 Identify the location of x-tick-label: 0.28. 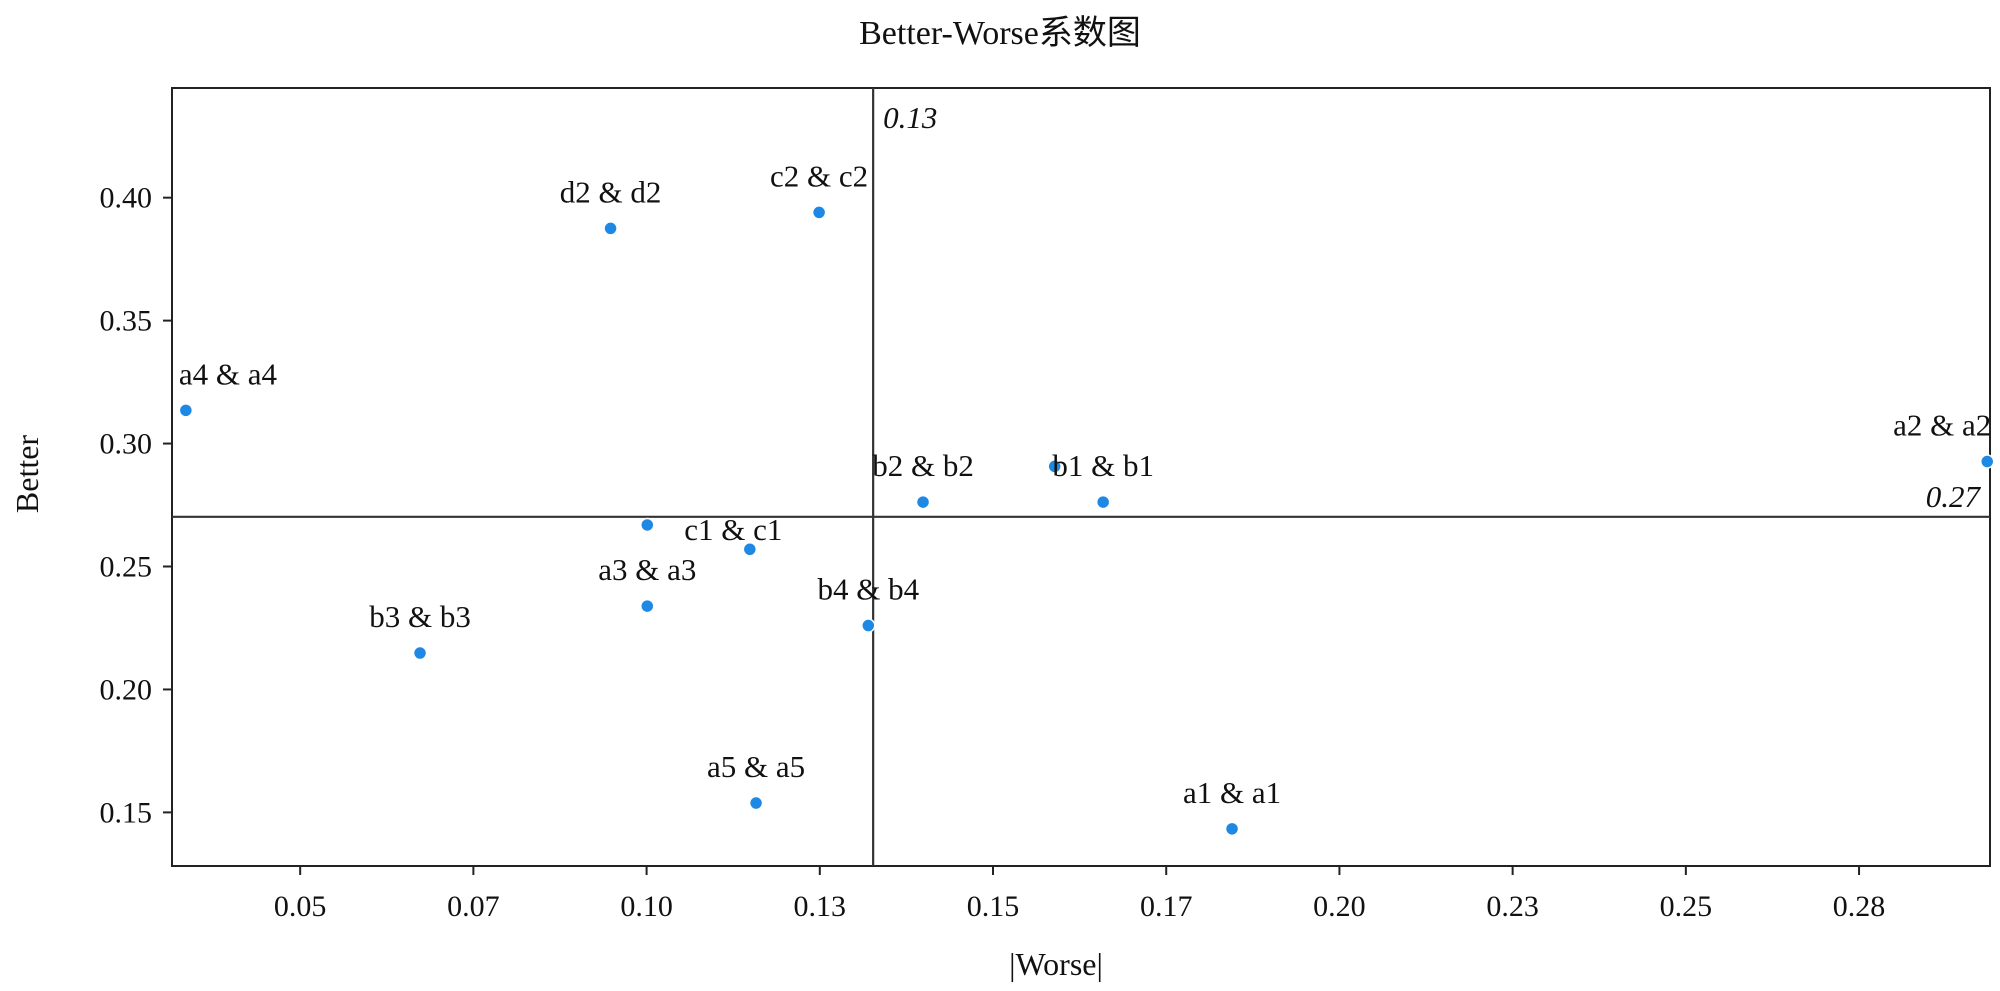
(1859, 906).